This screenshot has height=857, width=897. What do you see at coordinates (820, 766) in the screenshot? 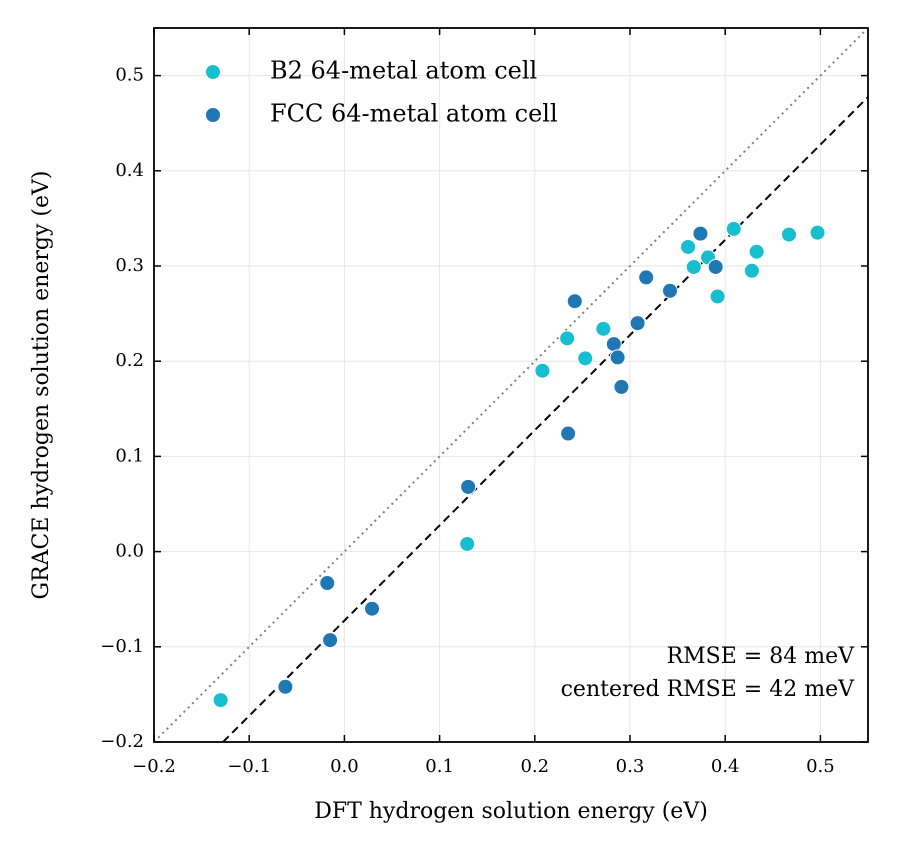
I see `x-tick-label: 0.5` at bounding box center [820, 766].